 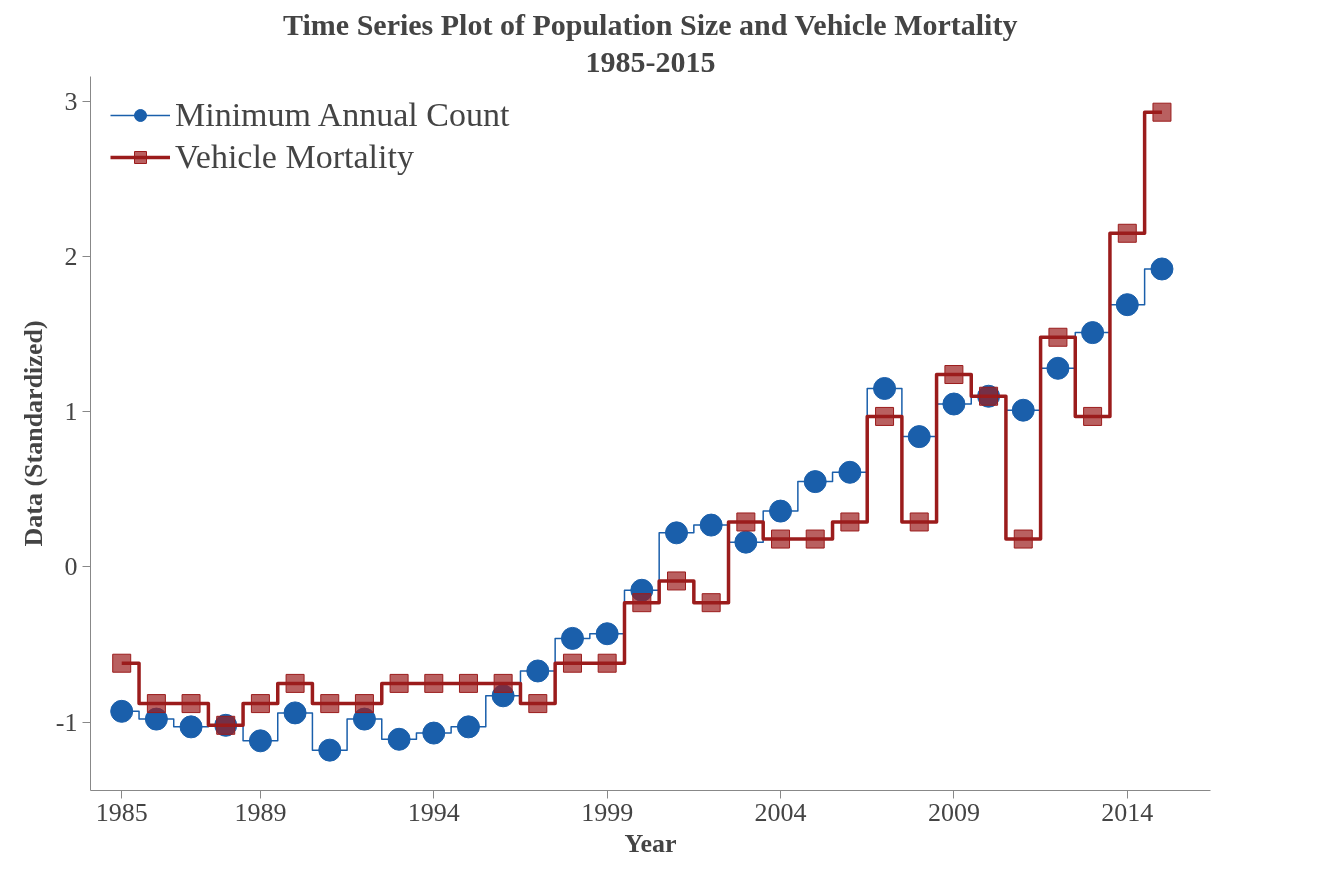 I want to click on x-tick-label: 1989, so click(x=260, y=812).